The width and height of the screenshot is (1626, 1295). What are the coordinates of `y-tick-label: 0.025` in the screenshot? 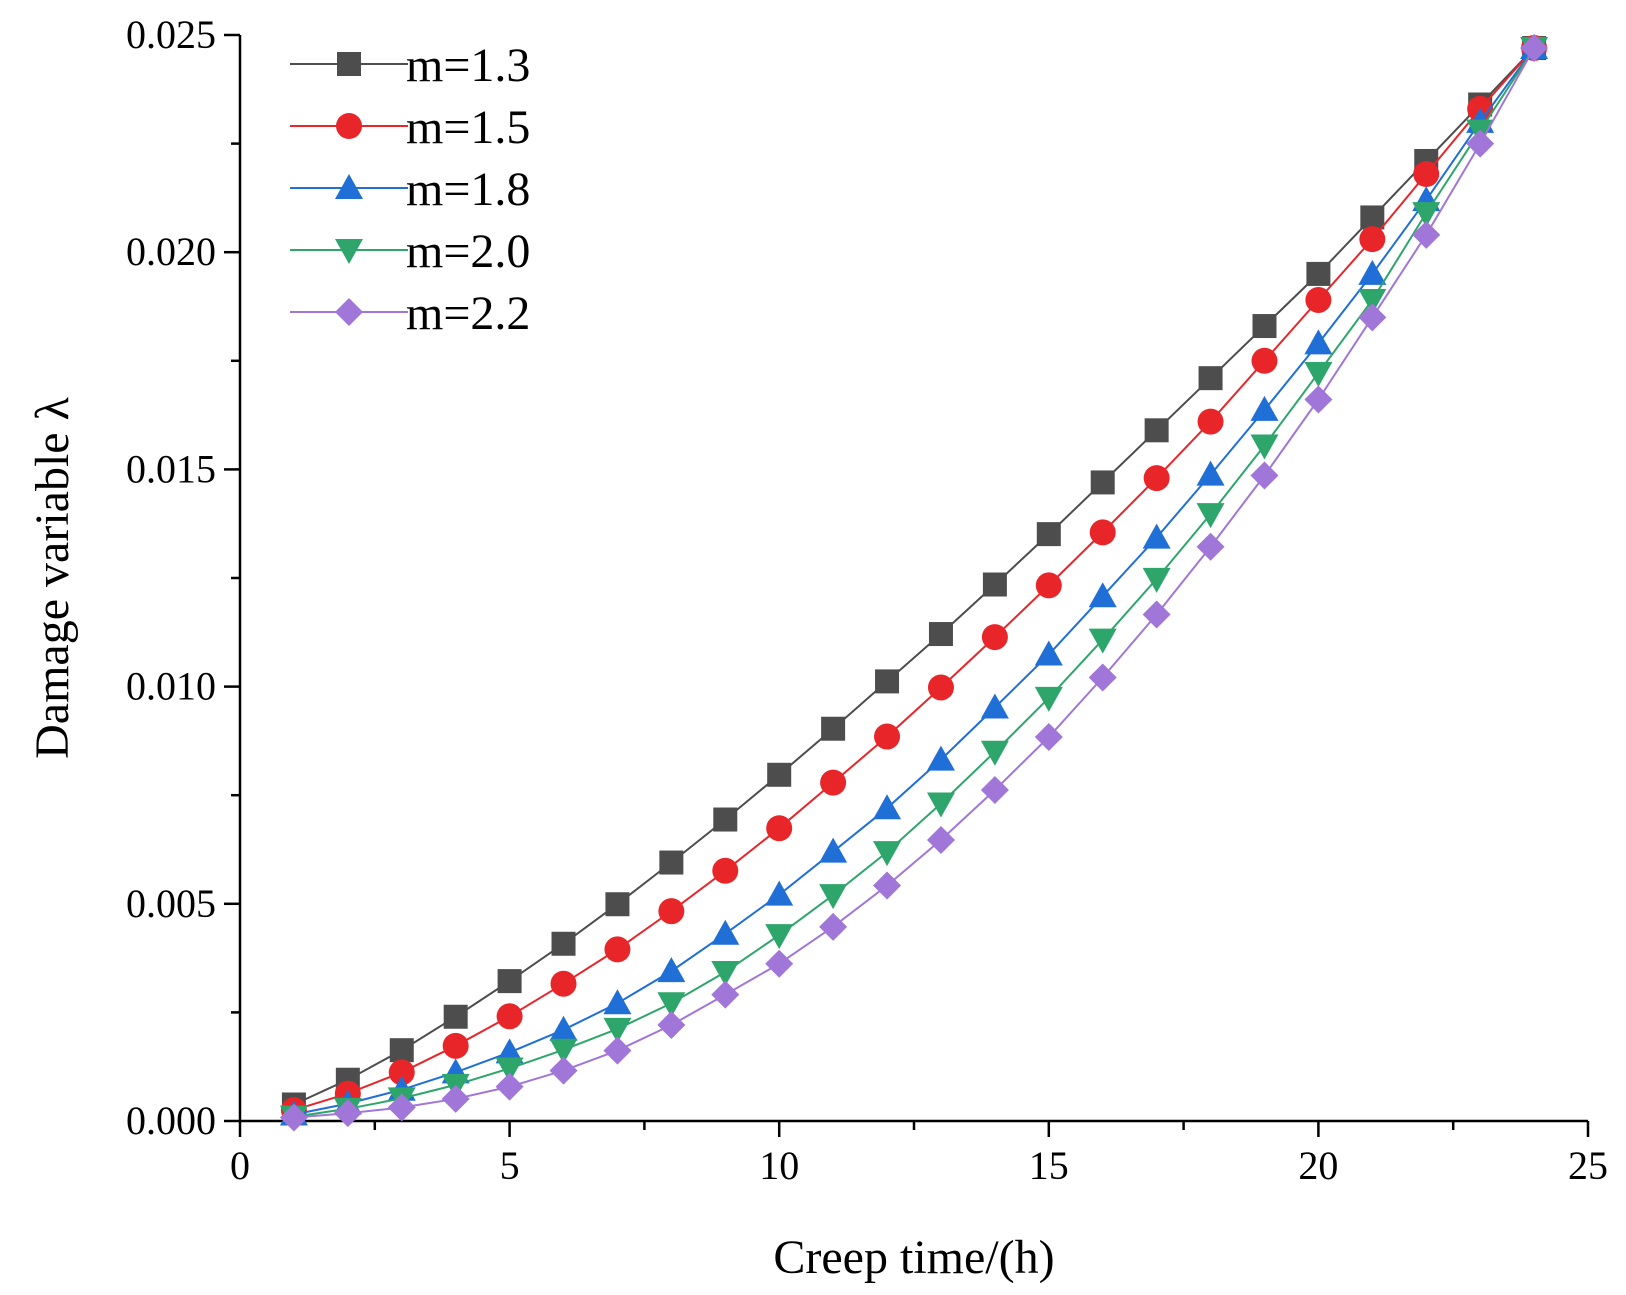 It's located at (171, 34).